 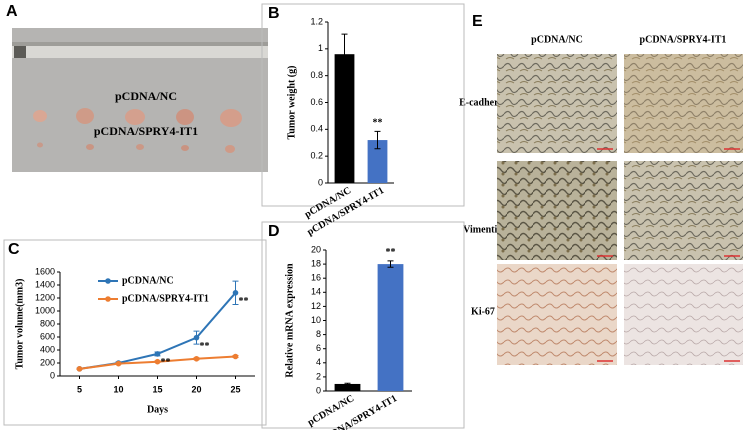 What do you see at coordinates (47, 349) in the screenshot?
I see `y-tick-label: 400` at bounding box center [47, 349].